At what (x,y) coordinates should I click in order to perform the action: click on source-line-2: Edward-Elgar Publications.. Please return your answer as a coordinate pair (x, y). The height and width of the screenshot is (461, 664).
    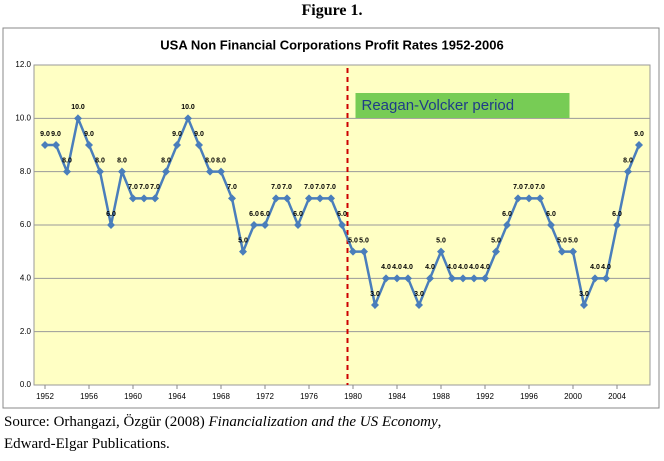
    Looking at the image, I should click on (87, 444).